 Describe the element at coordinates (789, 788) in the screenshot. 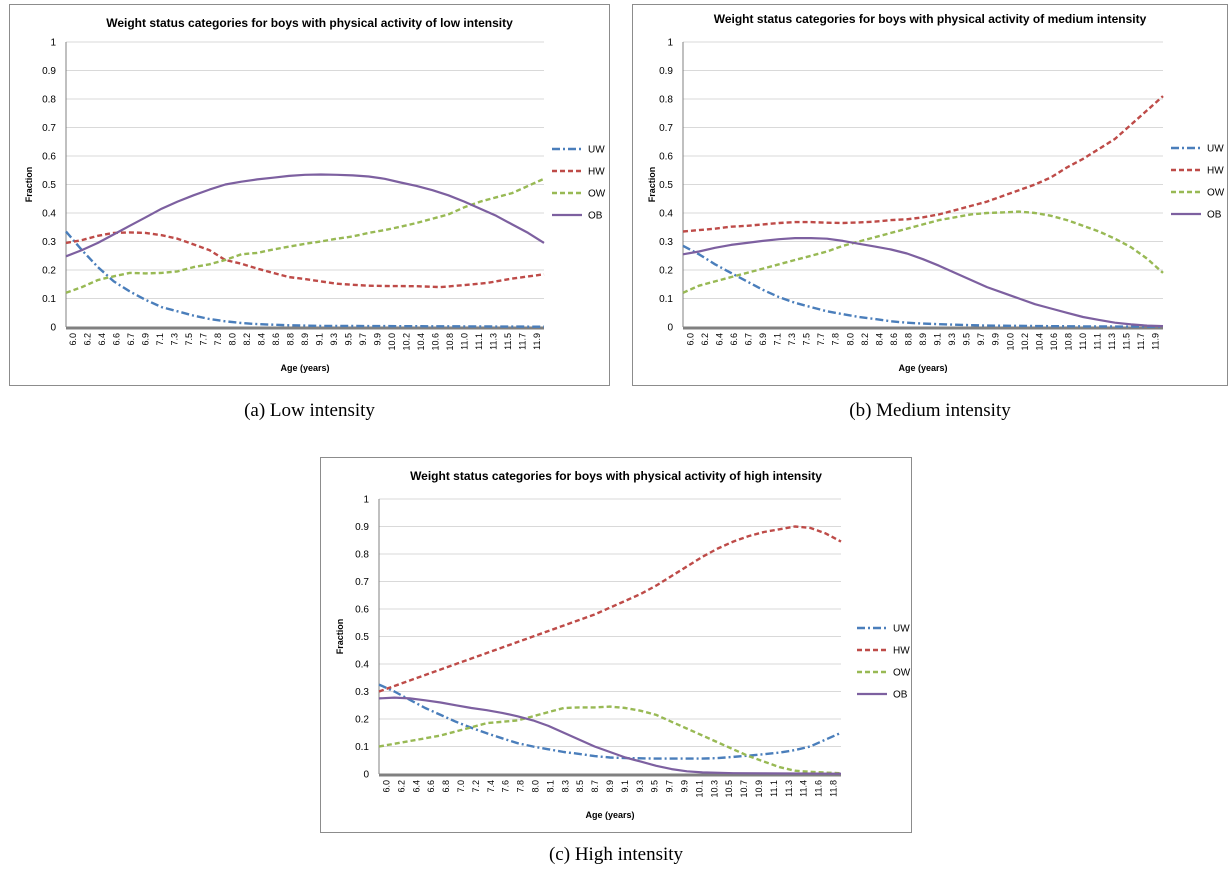

I see `x-tick-label: 11.3` at that location.